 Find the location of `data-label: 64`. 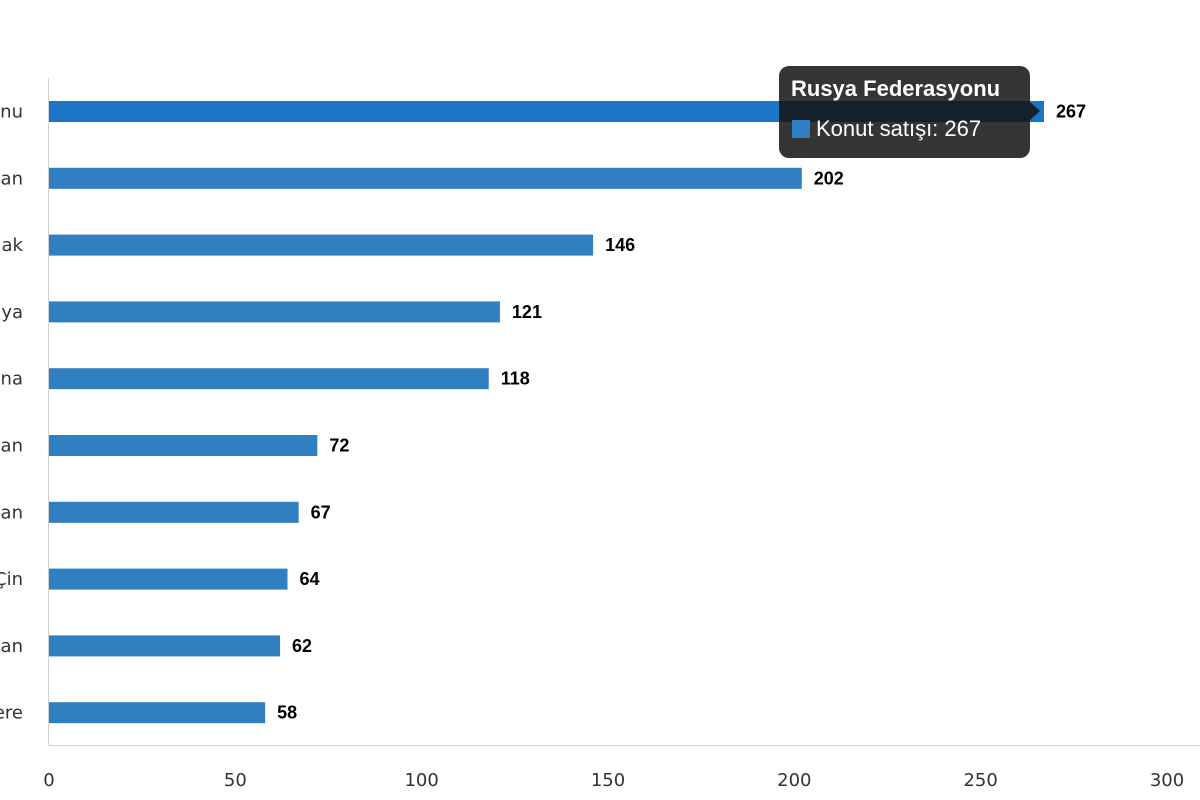

data-label: 64 is located at coordinates (310, 579).